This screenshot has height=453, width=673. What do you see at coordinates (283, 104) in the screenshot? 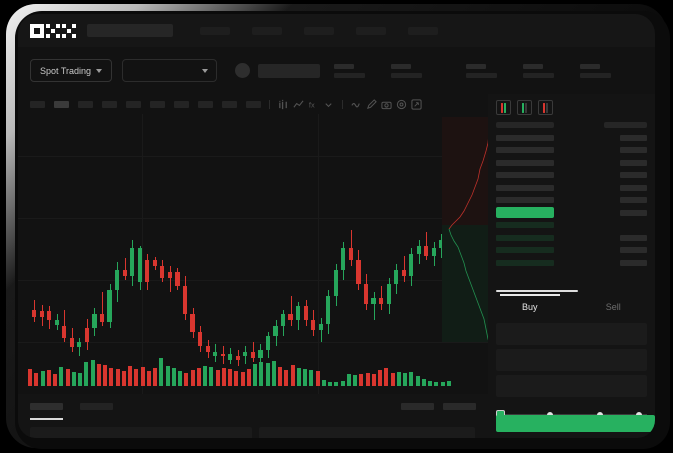
I see `candlestick-chart-icon` at bounding box center [283, 104].